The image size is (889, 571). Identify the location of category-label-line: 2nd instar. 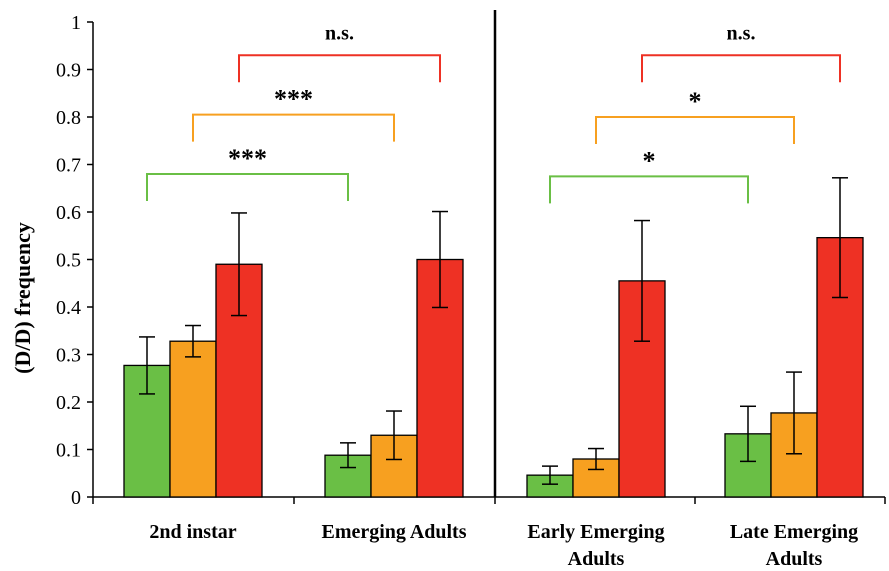
(192, 532).